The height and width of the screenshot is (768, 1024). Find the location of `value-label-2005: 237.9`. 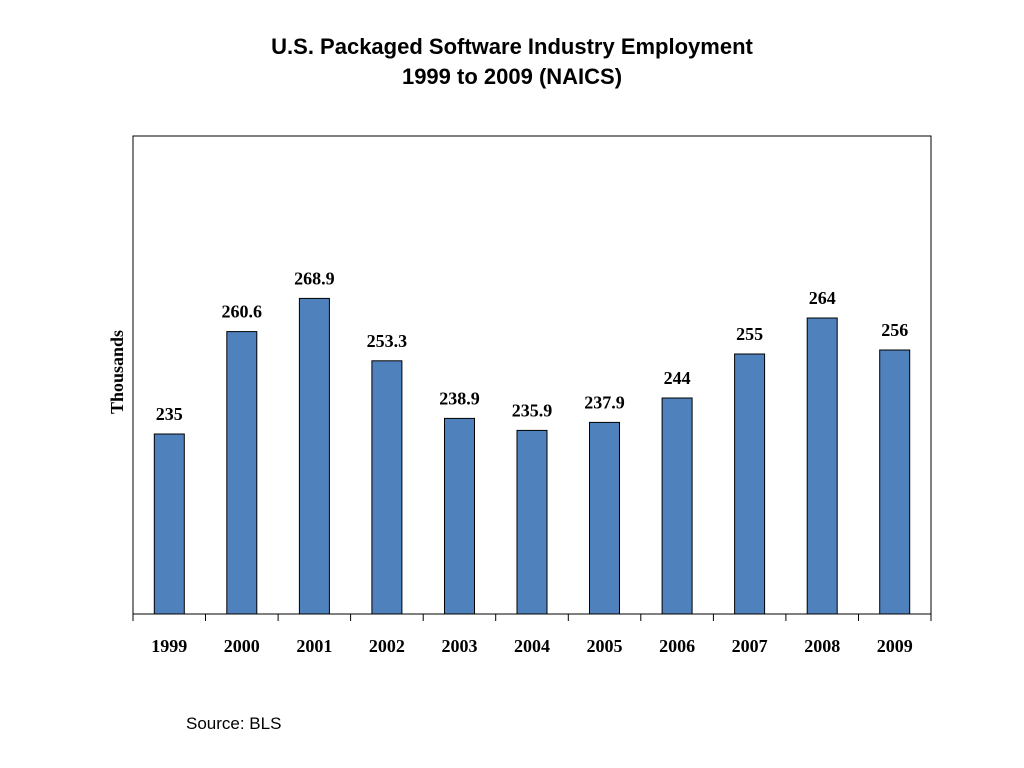

value-label-2005: 237.9 is located at coordinates (604, 402).